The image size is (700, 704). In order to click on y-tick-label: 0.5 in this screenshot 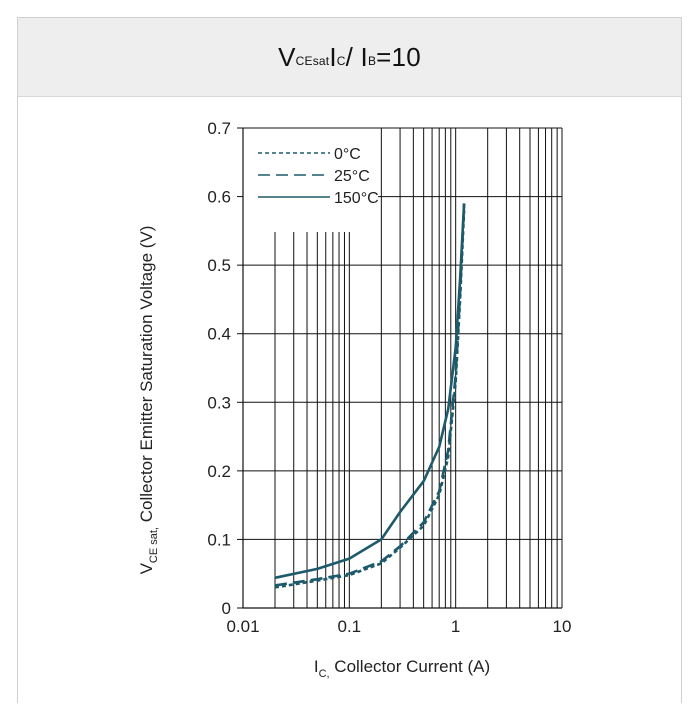, I will do `click(219, 265)`.